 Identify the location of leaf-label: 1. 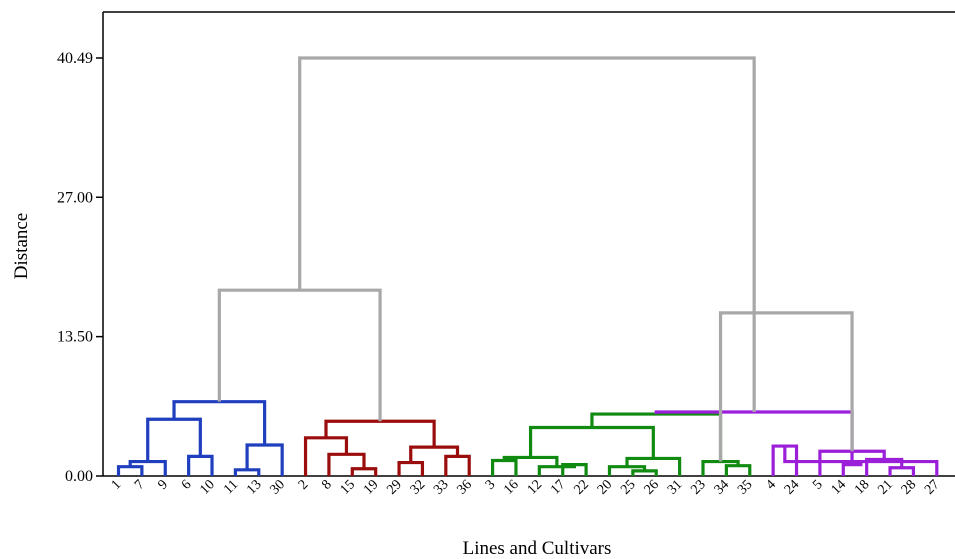
(117, 485).